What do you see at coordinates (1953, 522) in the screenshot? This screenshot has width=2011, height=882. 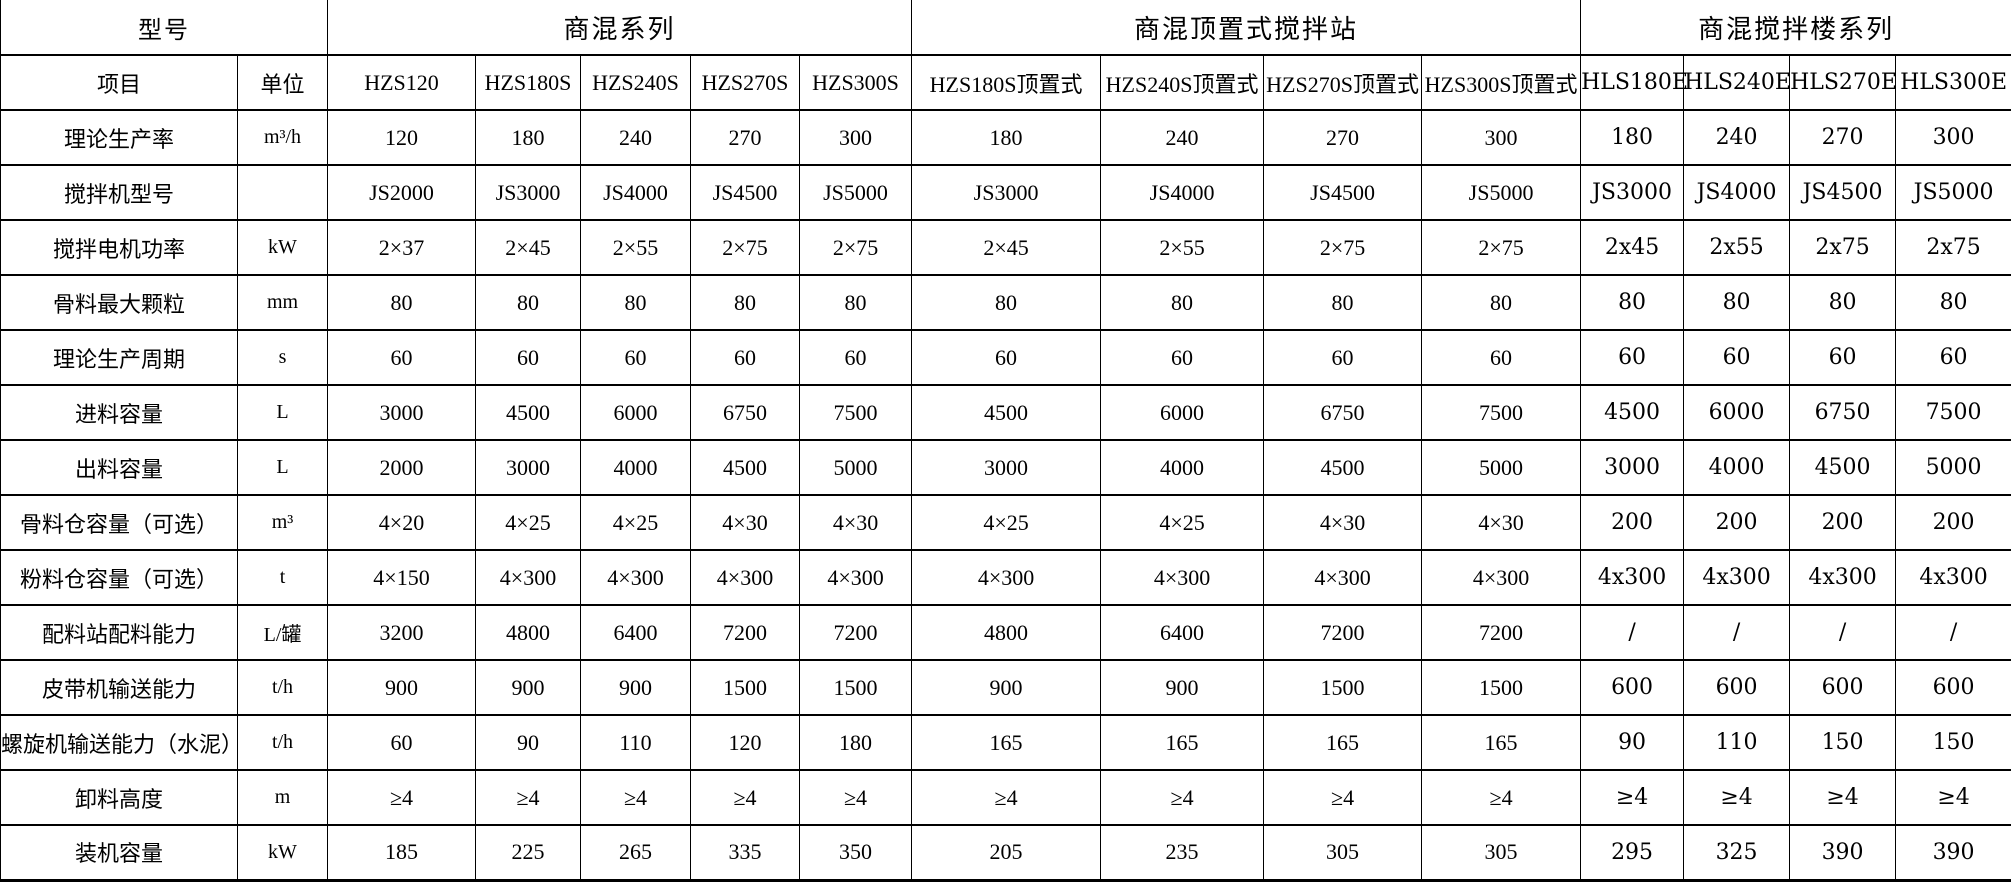 I see `value-cell: 200` at bounding box center [1953, 522].